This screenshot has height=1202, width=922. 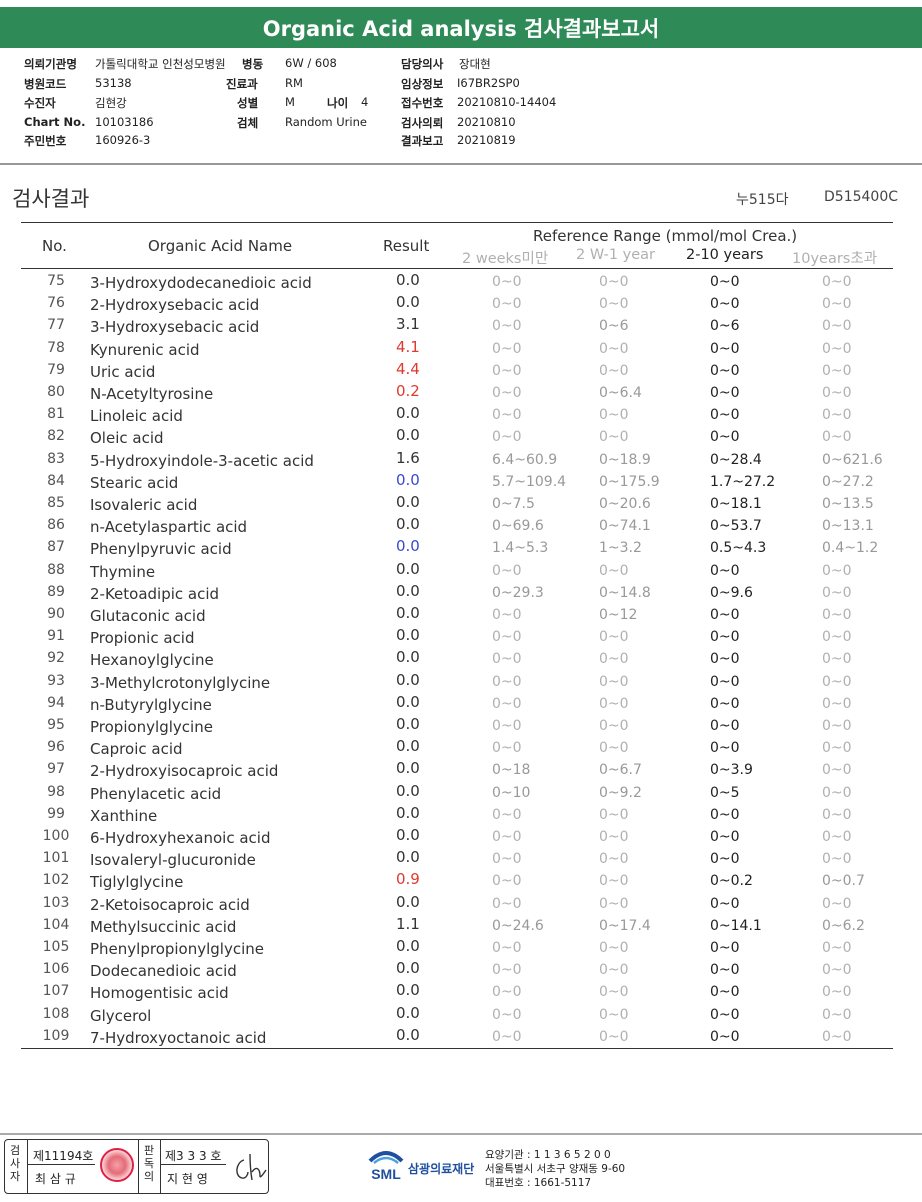 What do you see at coordinates (56, 680) in the screenshot?
I see `row-number: 93` at bounding box center [56, 680].